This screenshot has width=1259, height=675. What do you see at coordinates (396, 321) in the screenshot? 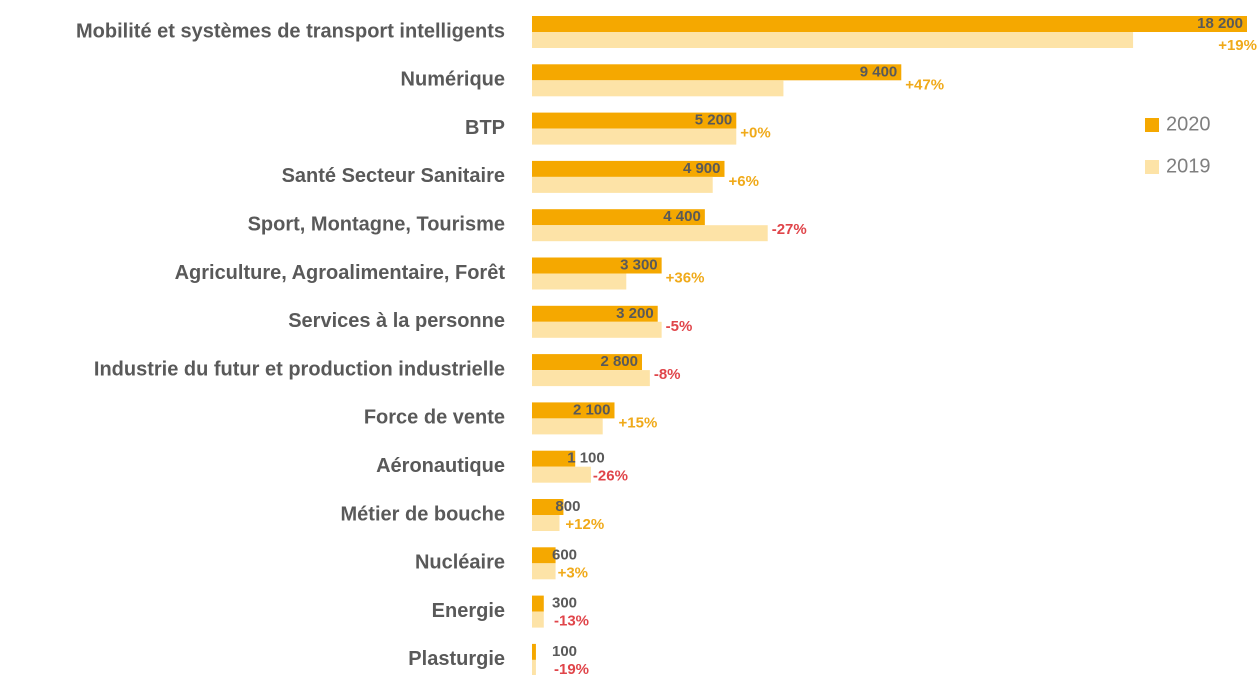
I see `category-label: Services à la personne` at bounding box center [396, 321].